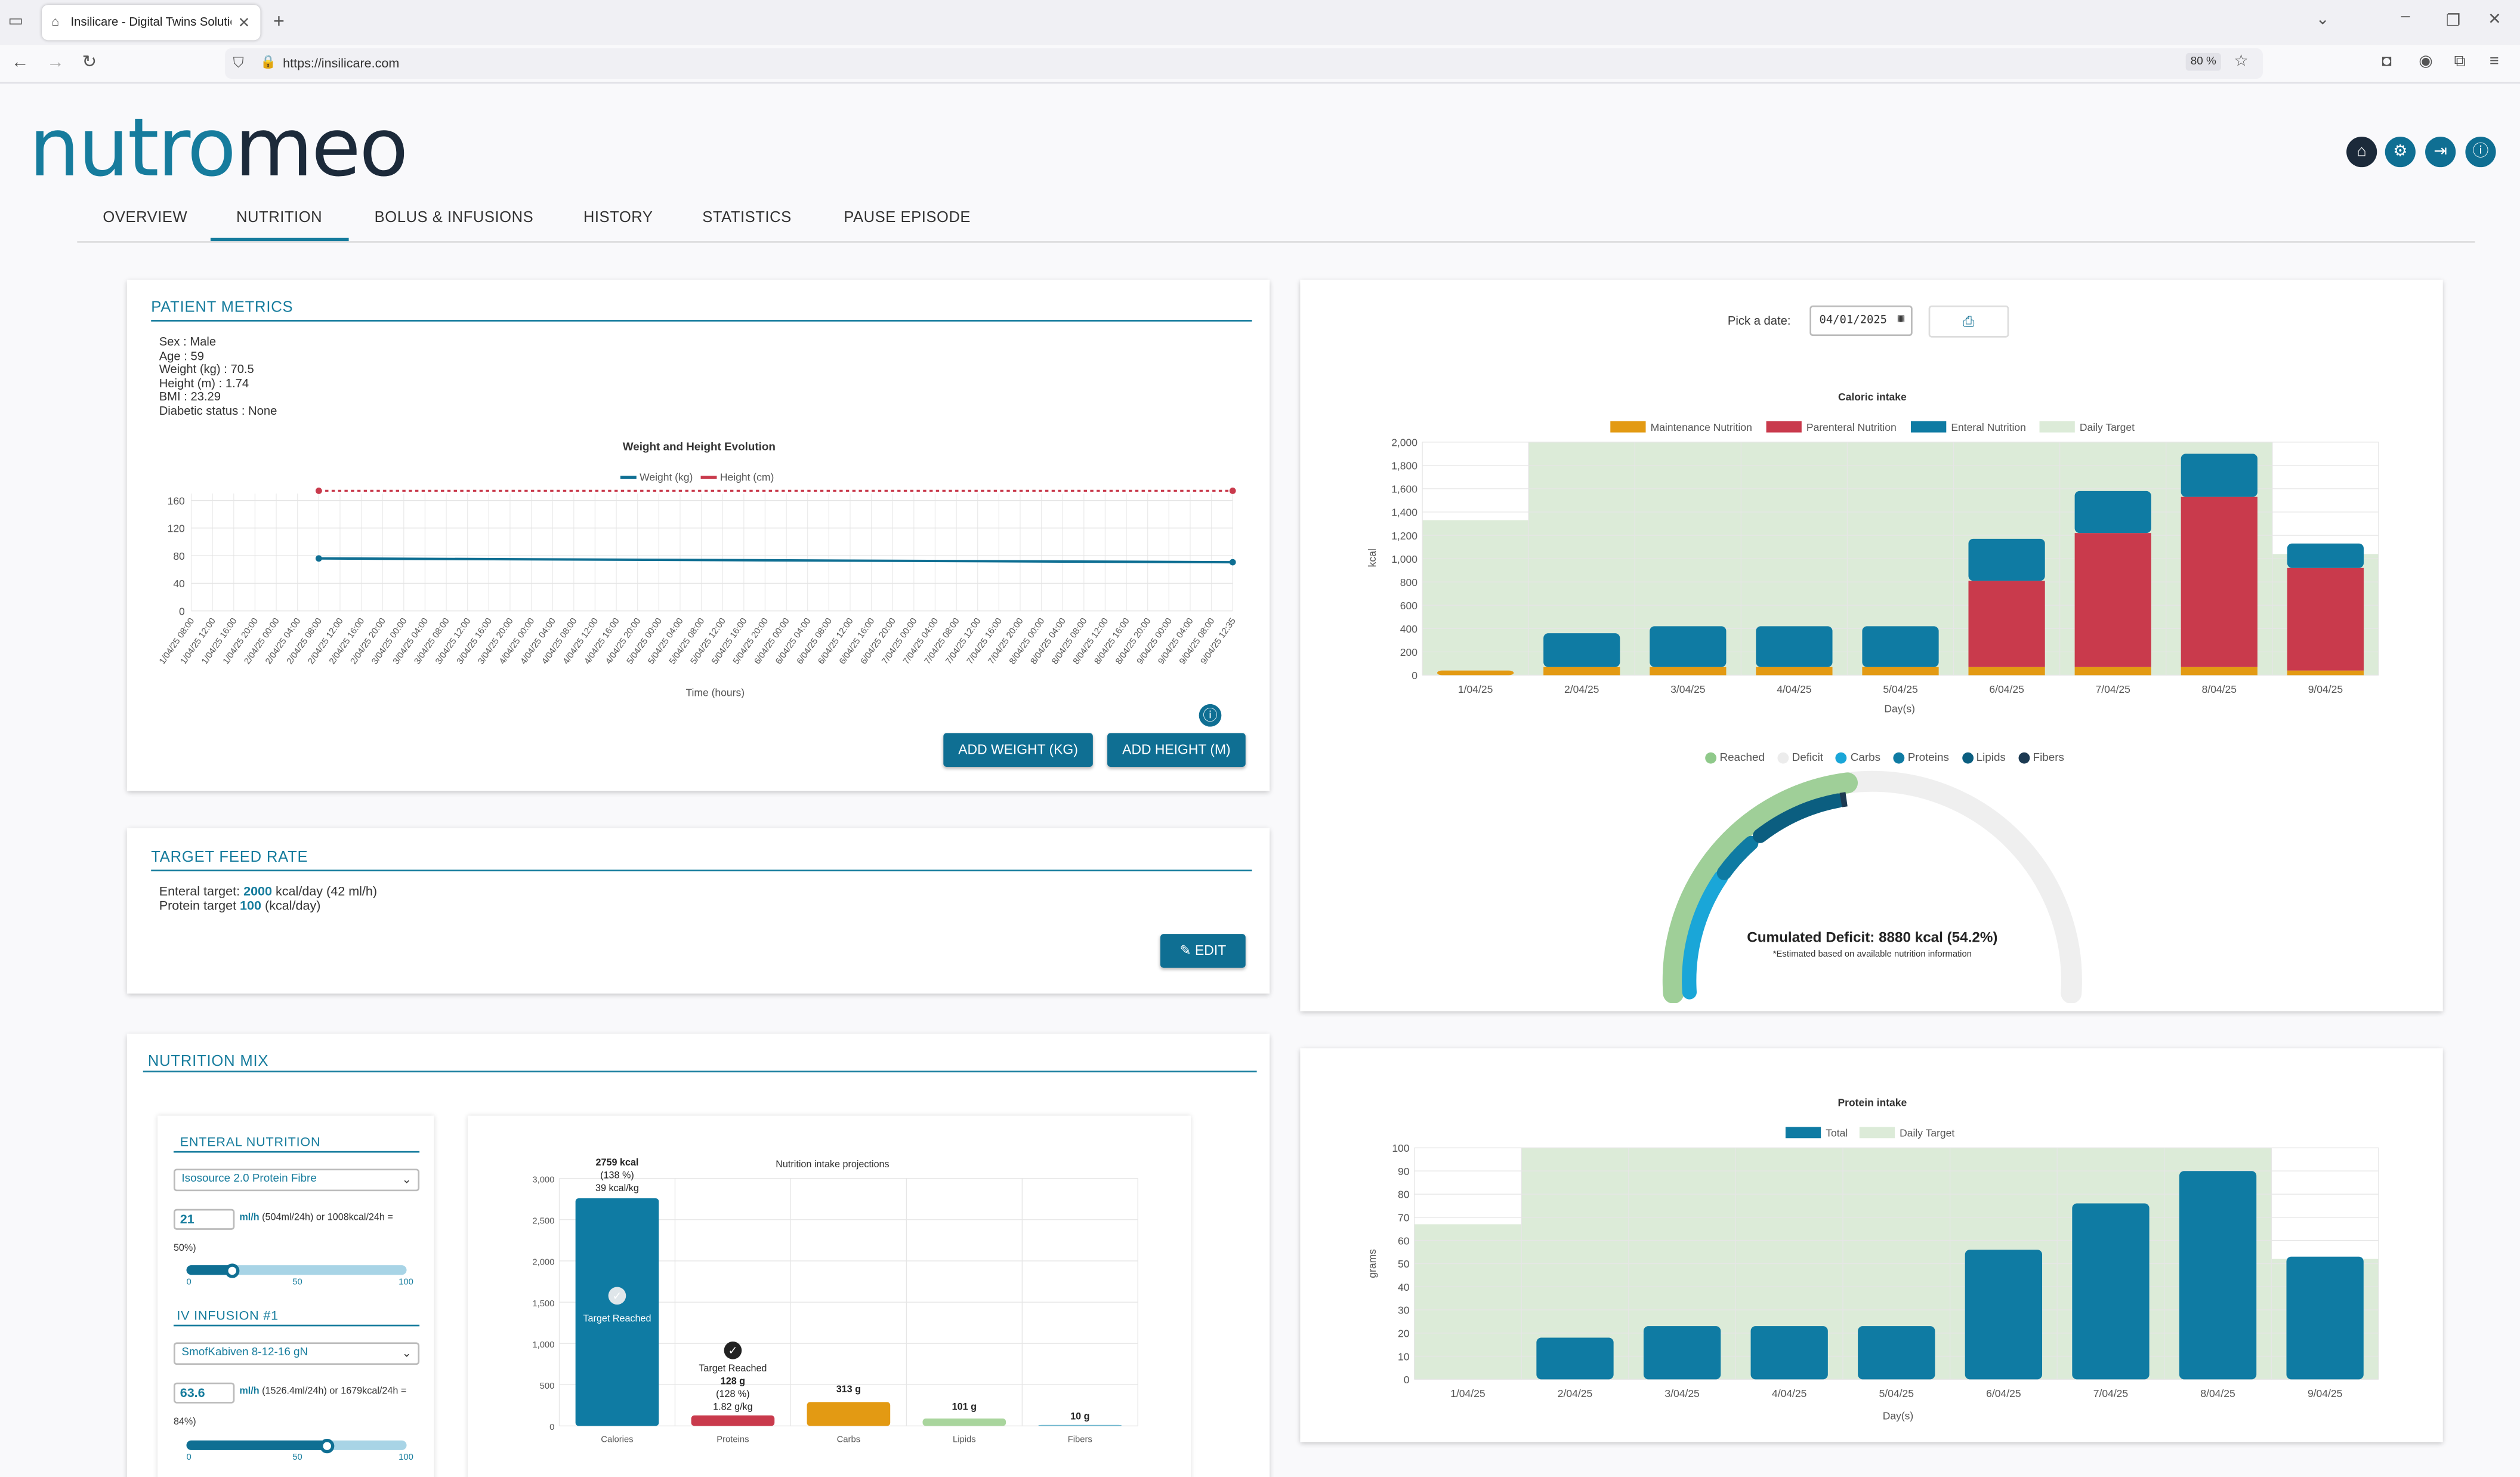  What do you see at coordinates (2241, 62) in the screenshot?
I see `bookmark-star-icon: ☆` at bounding box center [2241, 62].